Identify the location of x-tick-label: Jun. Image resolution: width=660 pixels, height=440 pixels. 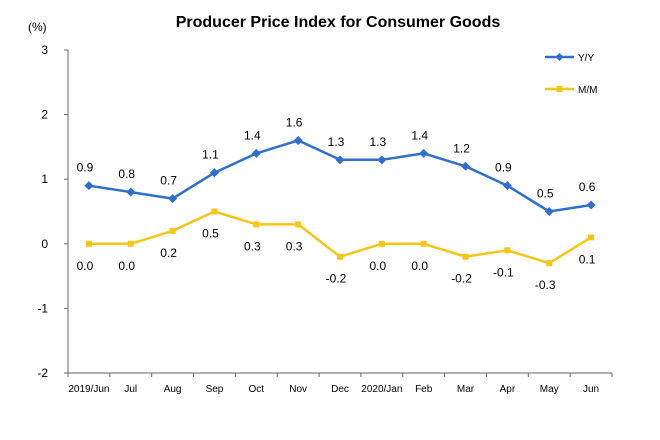
(591, 389).